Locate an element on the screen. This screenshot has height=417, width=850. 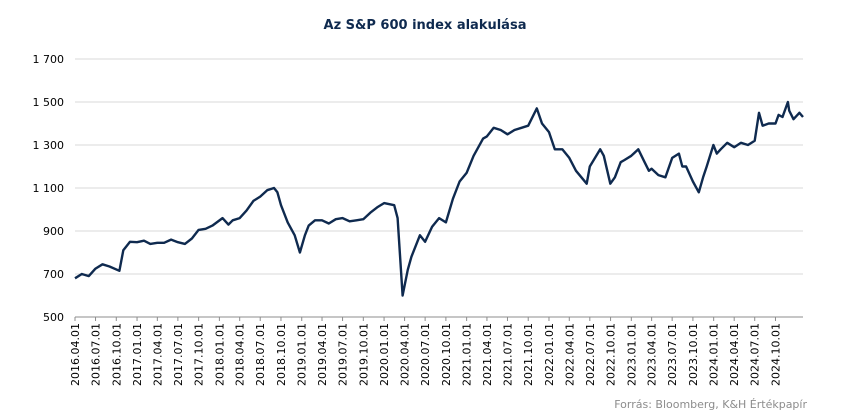
x-tick-label: 2022.07.01 is located at coordinates (590, 354).